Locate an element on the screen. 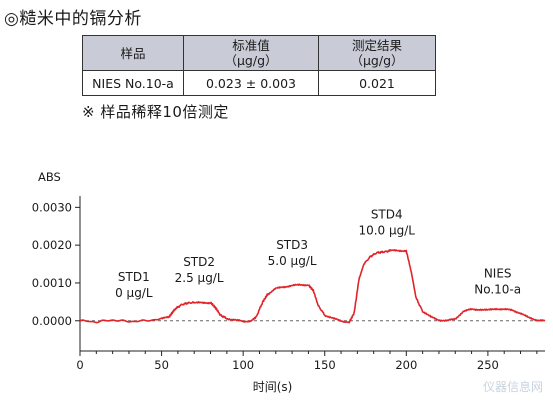 Image resolution: width=553 pixels, height=401 pixels. peak-label: 2.5 μg/L is located at coordinates (199, 278).